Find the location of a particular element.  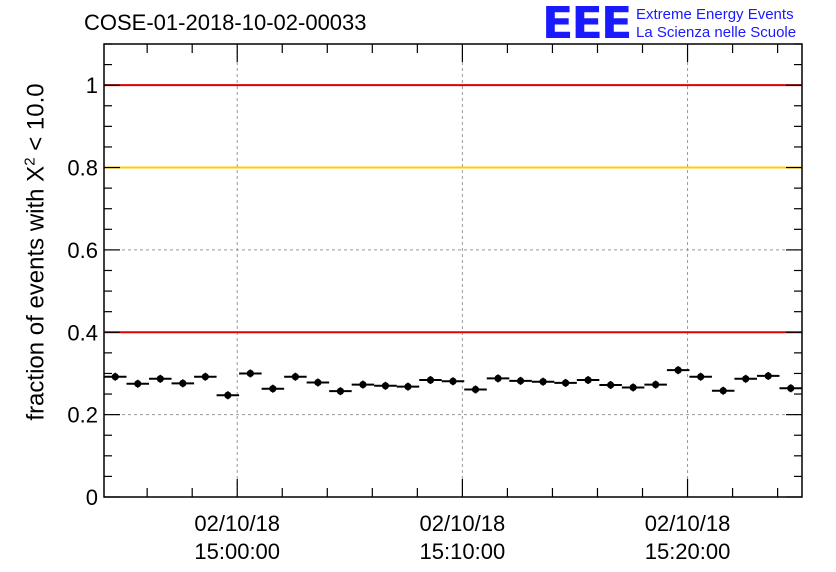

y-tick-label: 0.8 is located at coordinates (82, 168).